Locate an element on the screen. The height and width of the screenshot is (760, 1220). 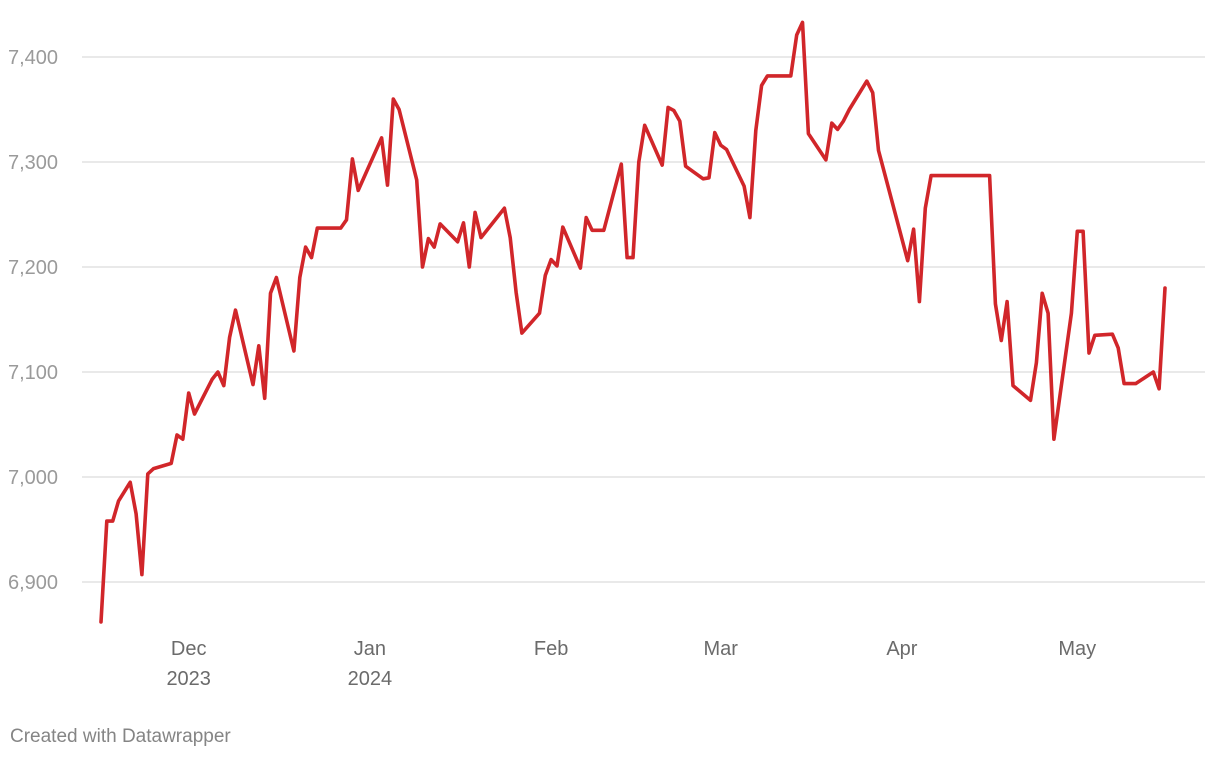
x-tick-year-2024: 2024 is located at coordinates (370, 679).